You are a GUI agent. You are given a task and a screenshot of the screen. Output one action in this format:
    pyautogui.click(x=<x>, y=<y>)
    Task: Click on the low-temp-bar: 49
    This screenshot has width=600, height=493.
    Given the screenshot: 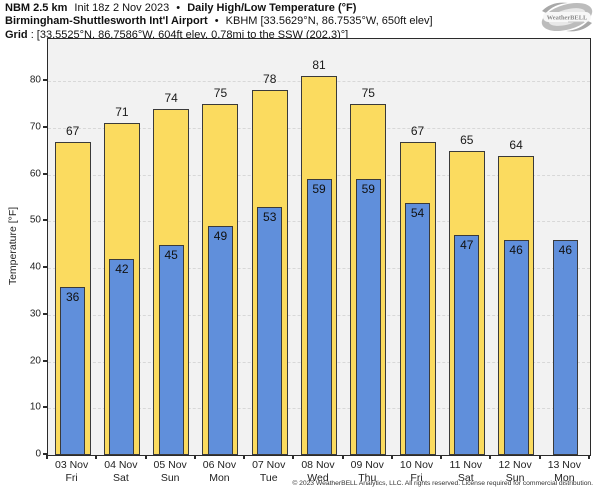 What is the action you would take?
    pyautogui.click(x=220, y=340)
    